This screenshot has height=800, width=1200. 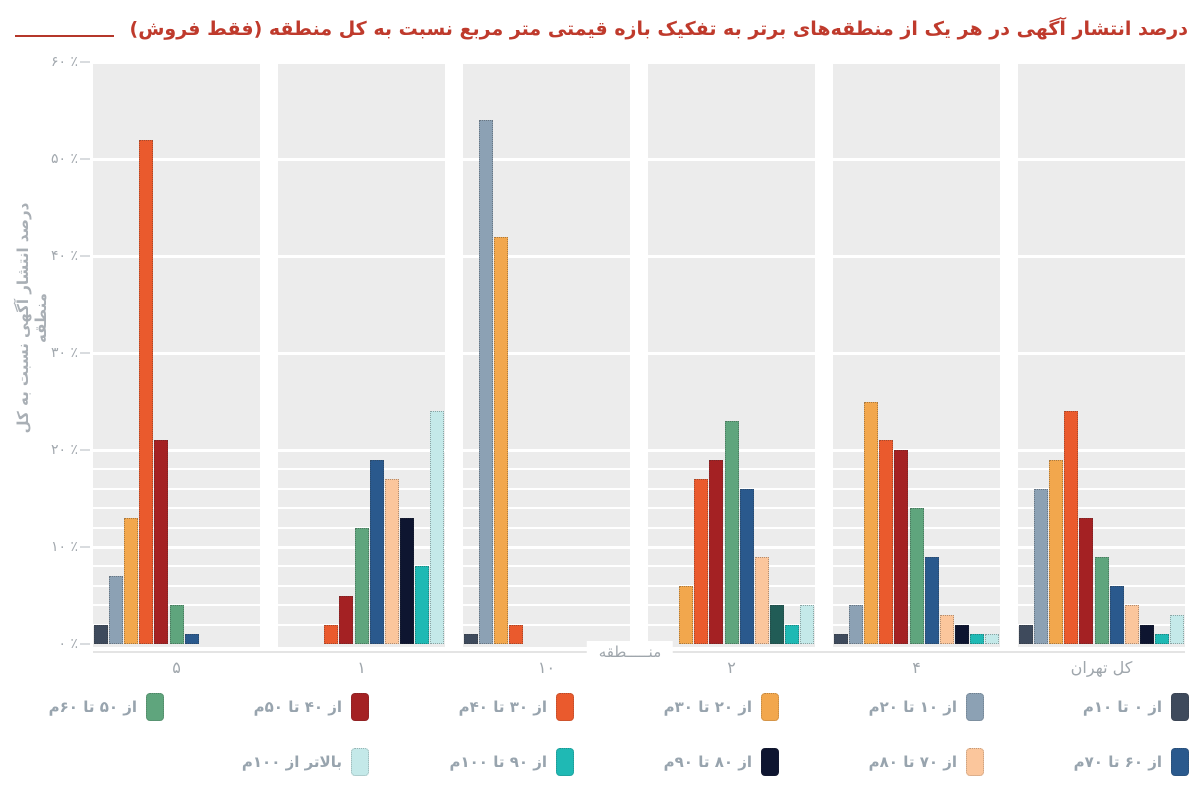 I want to click on legend-item: بالاتر از ۱۰۰م, so click(x=305, y=762).